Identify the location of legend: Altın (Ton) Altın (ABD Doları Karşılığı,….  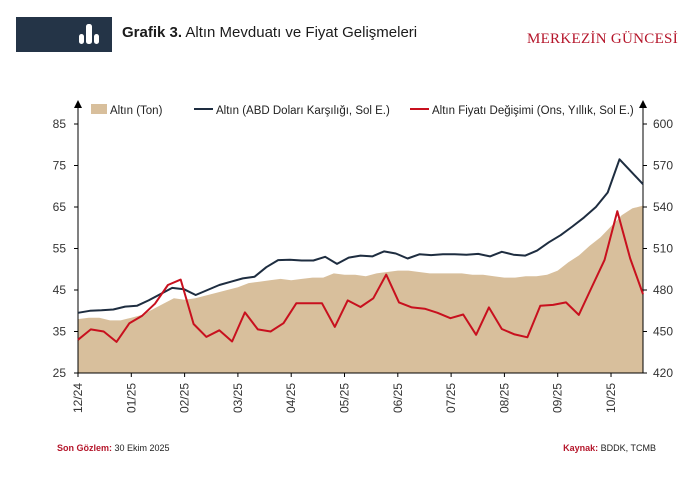
(362, 110).